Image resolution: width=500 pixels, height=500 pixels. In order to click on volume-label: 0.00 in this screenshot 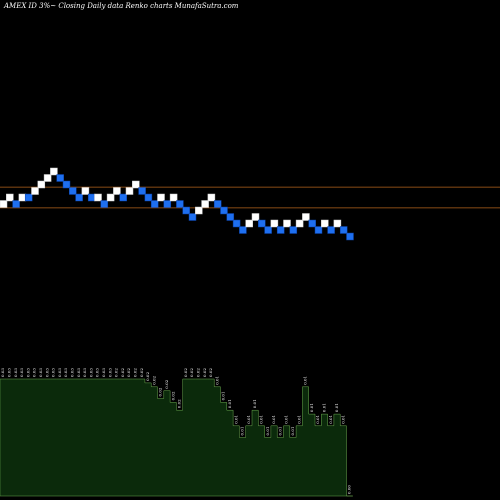, I will do `click(349, 489)`.